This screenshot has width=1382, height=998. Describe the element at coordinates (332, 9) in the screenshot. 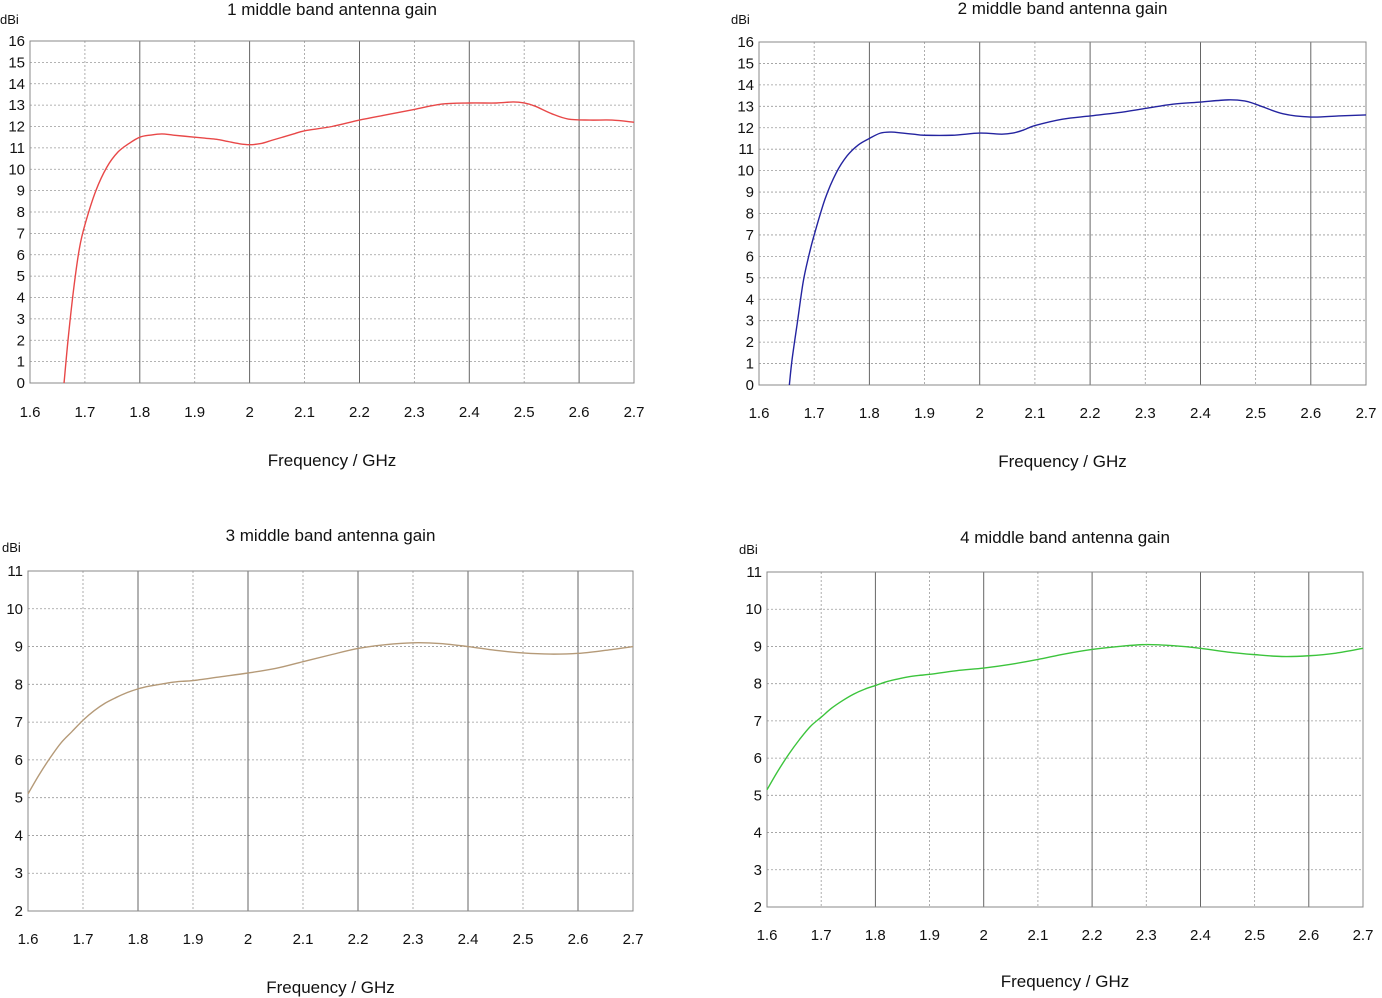

I see `chart-title: 1 middle band antenna gain` at that location.